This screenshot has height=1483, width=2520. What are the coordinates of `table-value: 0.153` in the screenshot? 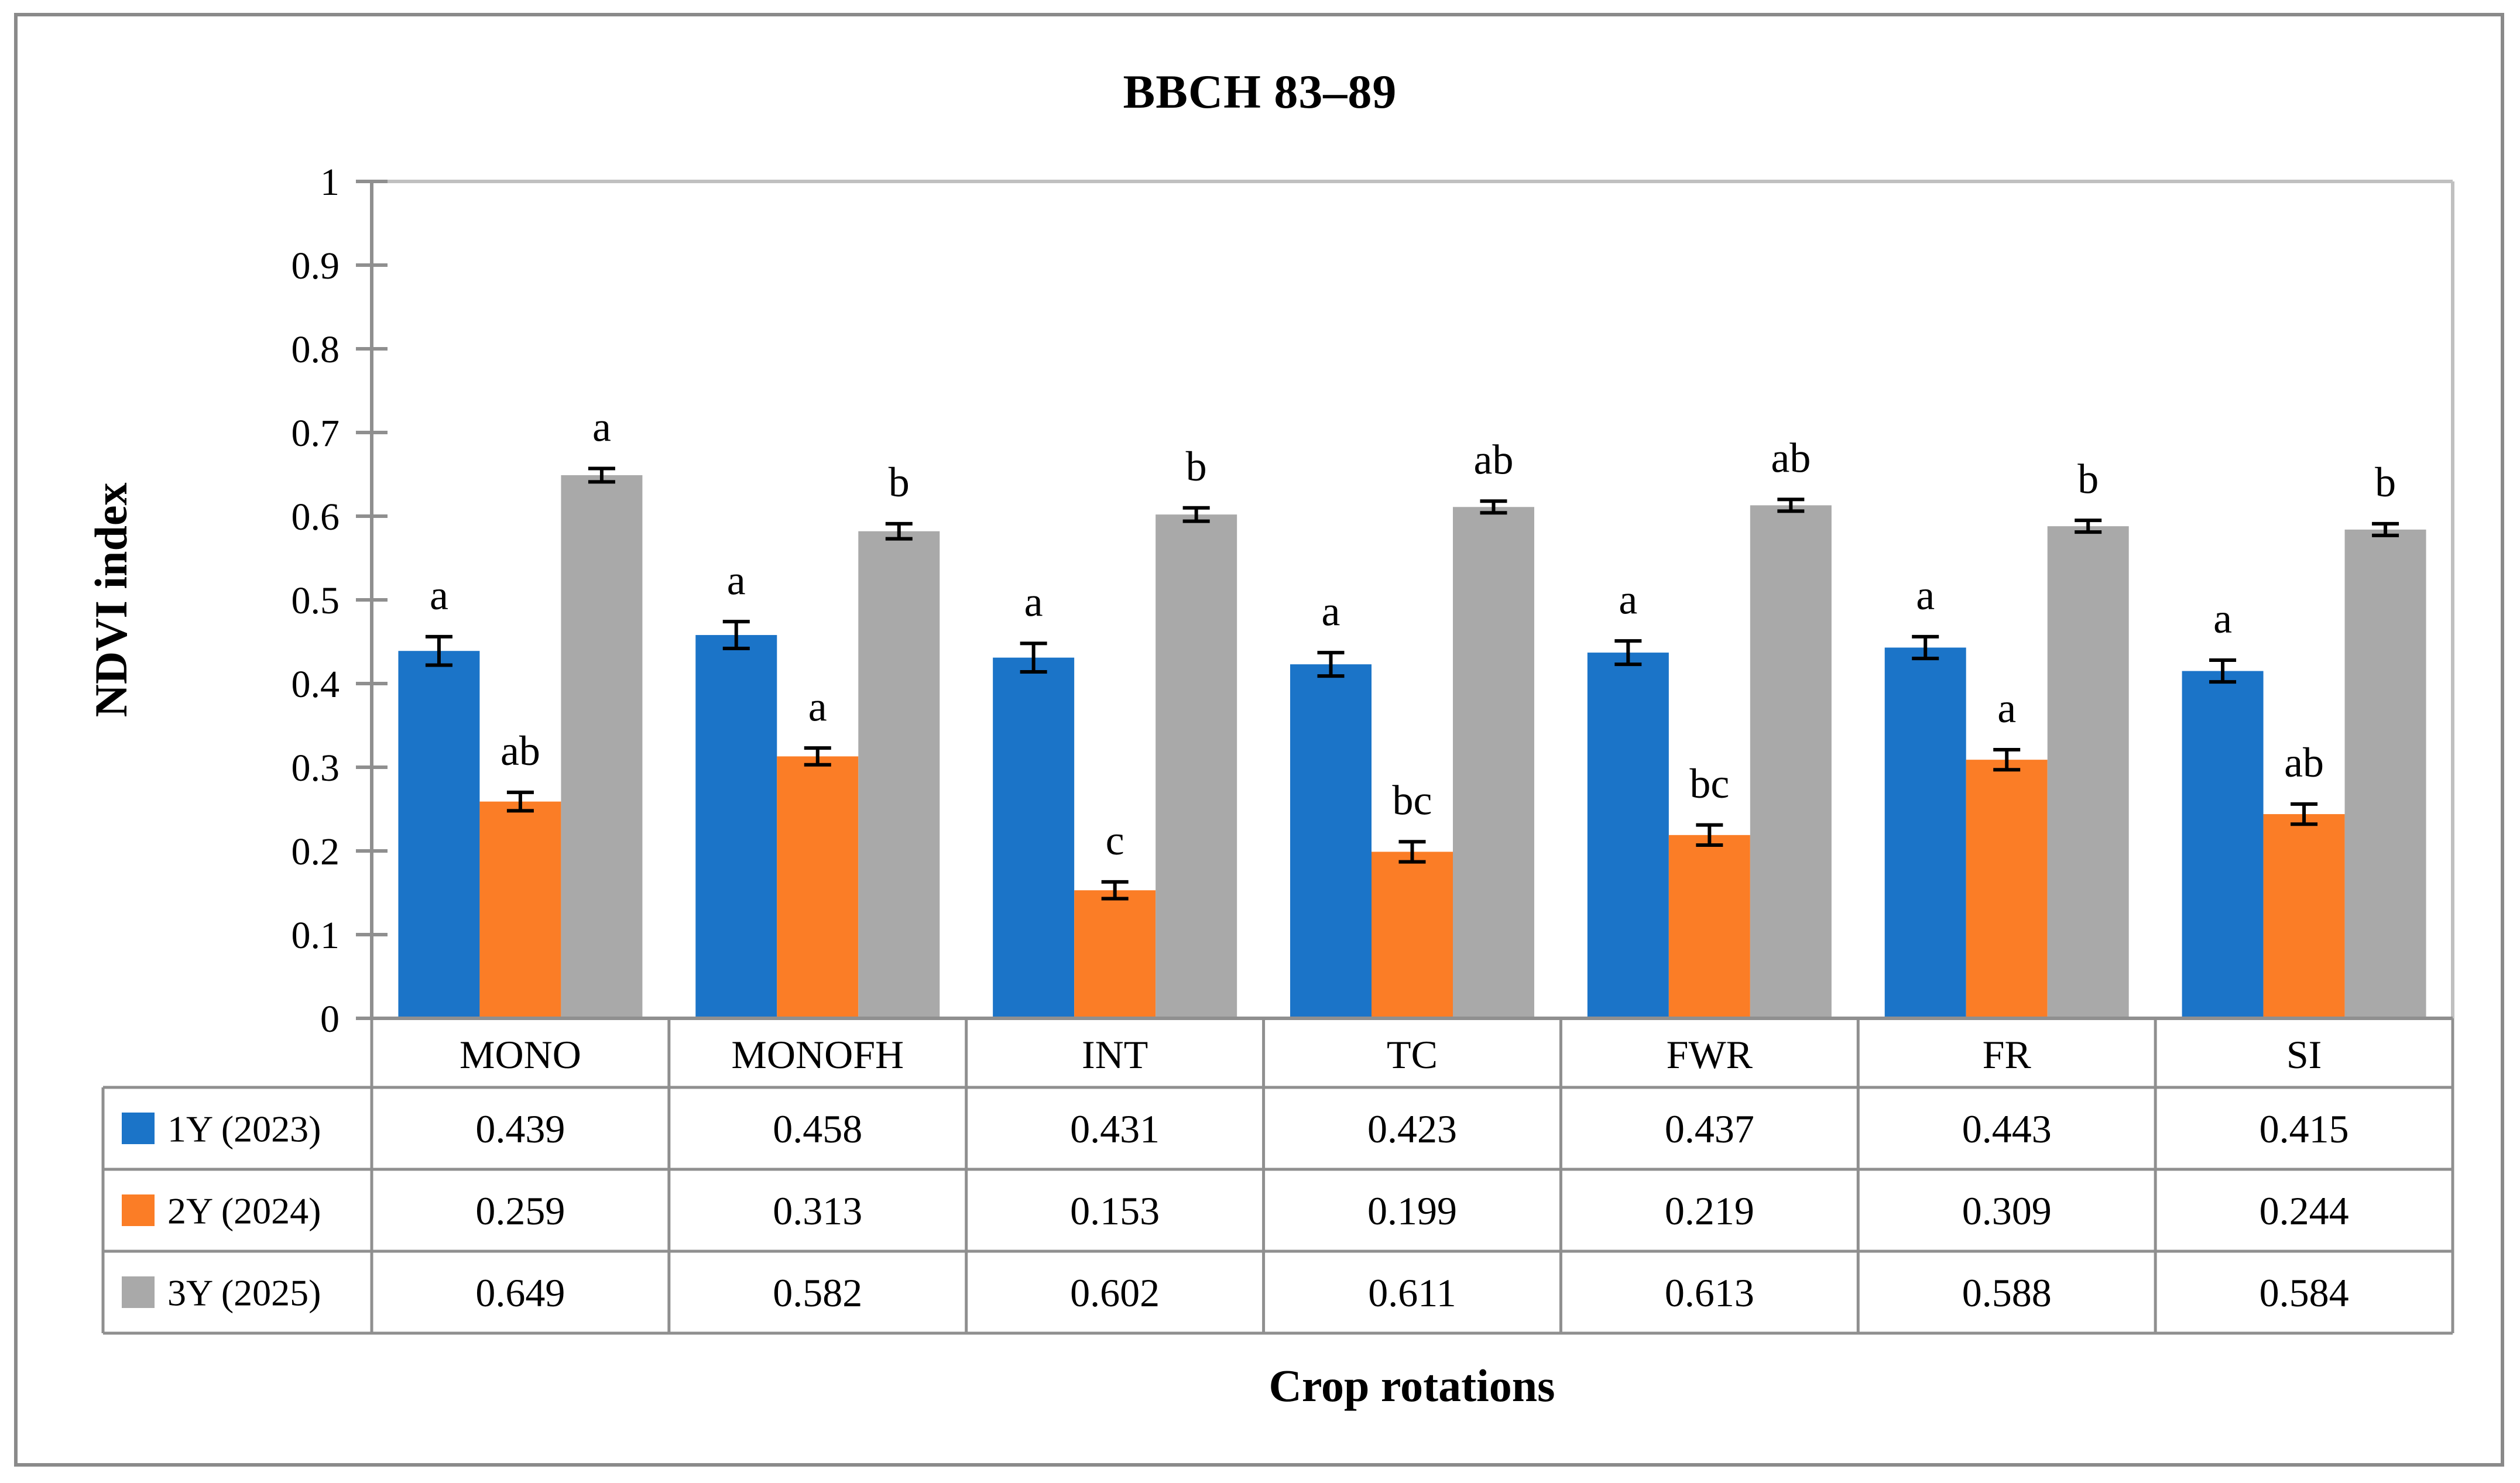 It's located at (1115, 1211).